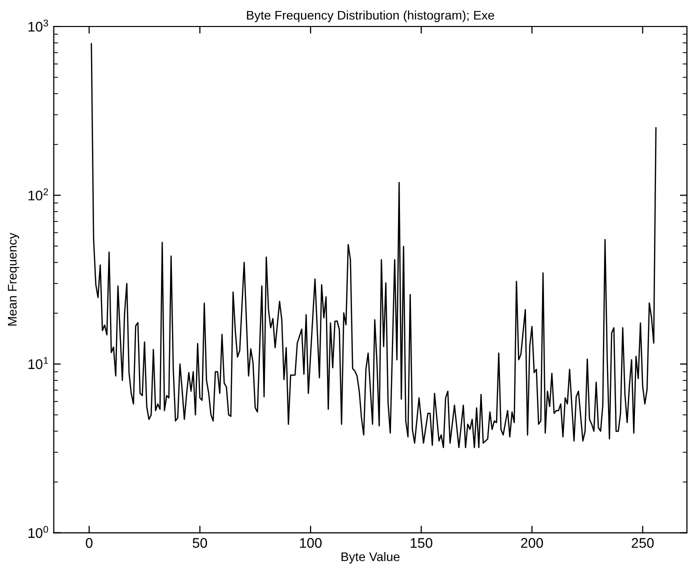 This screenshot has width=689, height=576. Describe the element at coordinates (370, 16) in the screenshot. I see `chart-title: Byte Frequency Distribution (histogram); Exe` at that location.